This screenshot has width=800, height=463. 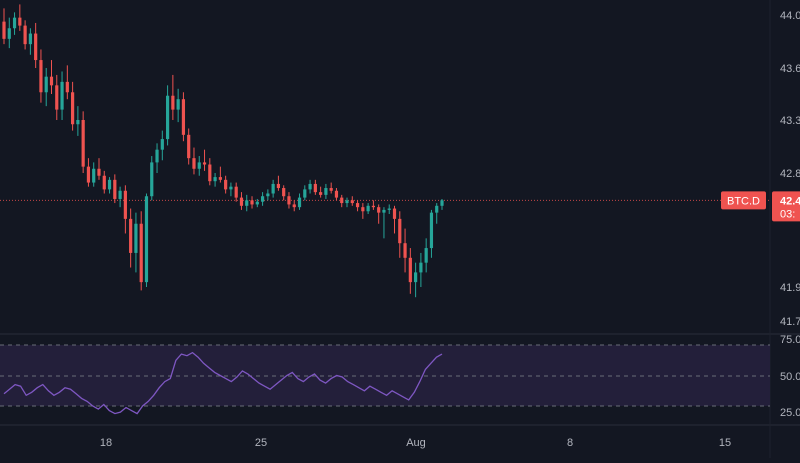 I want to click on rsi-tick-label: 50.0, so click(x=790, y=377).